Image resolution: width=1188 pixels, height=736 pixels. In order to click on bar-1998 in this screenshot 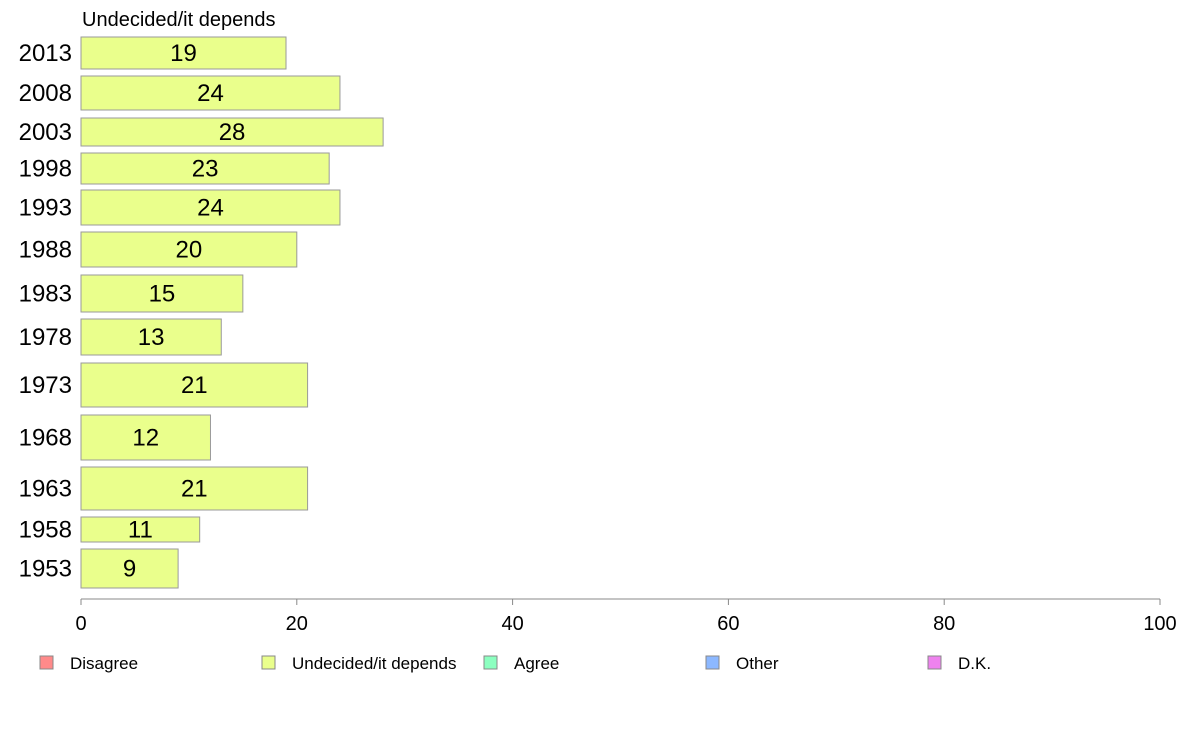, I will do `click(205, 168)`.